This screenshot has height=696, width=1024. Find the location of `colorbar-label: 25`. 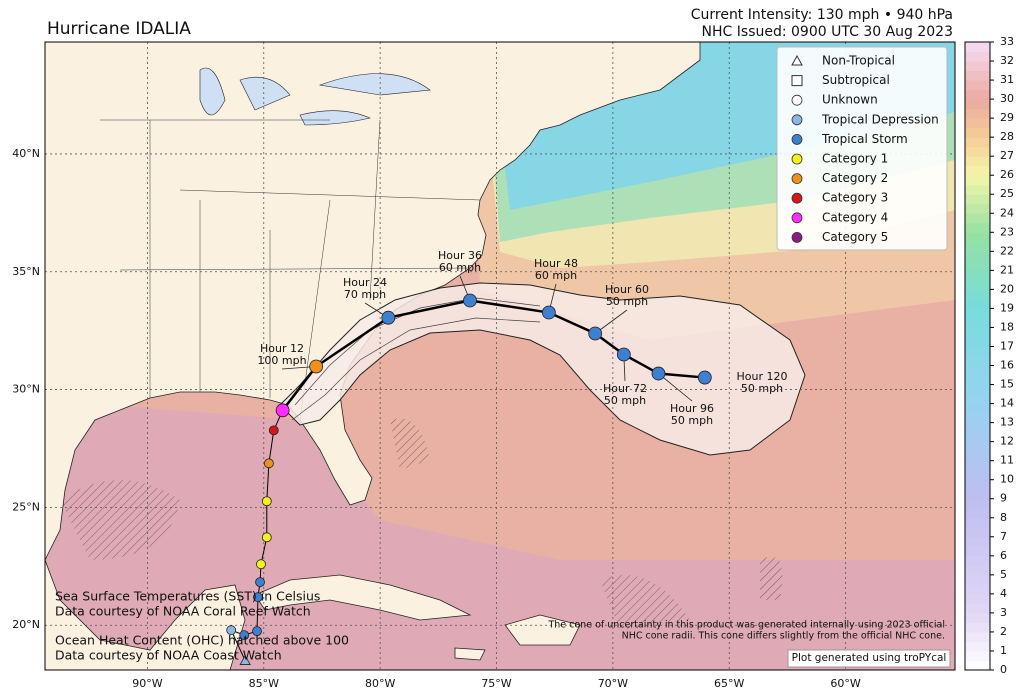

colorbar-label: 25 is located at coordinates (1007, 193).